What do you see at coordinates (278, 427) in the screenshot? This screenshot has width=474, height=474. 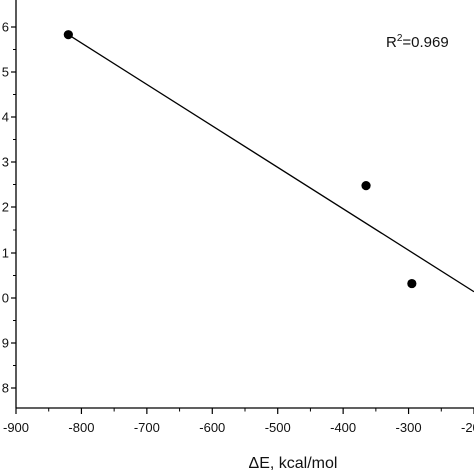 I see `x-tick-label: -500` at bounding box center [278, 427].